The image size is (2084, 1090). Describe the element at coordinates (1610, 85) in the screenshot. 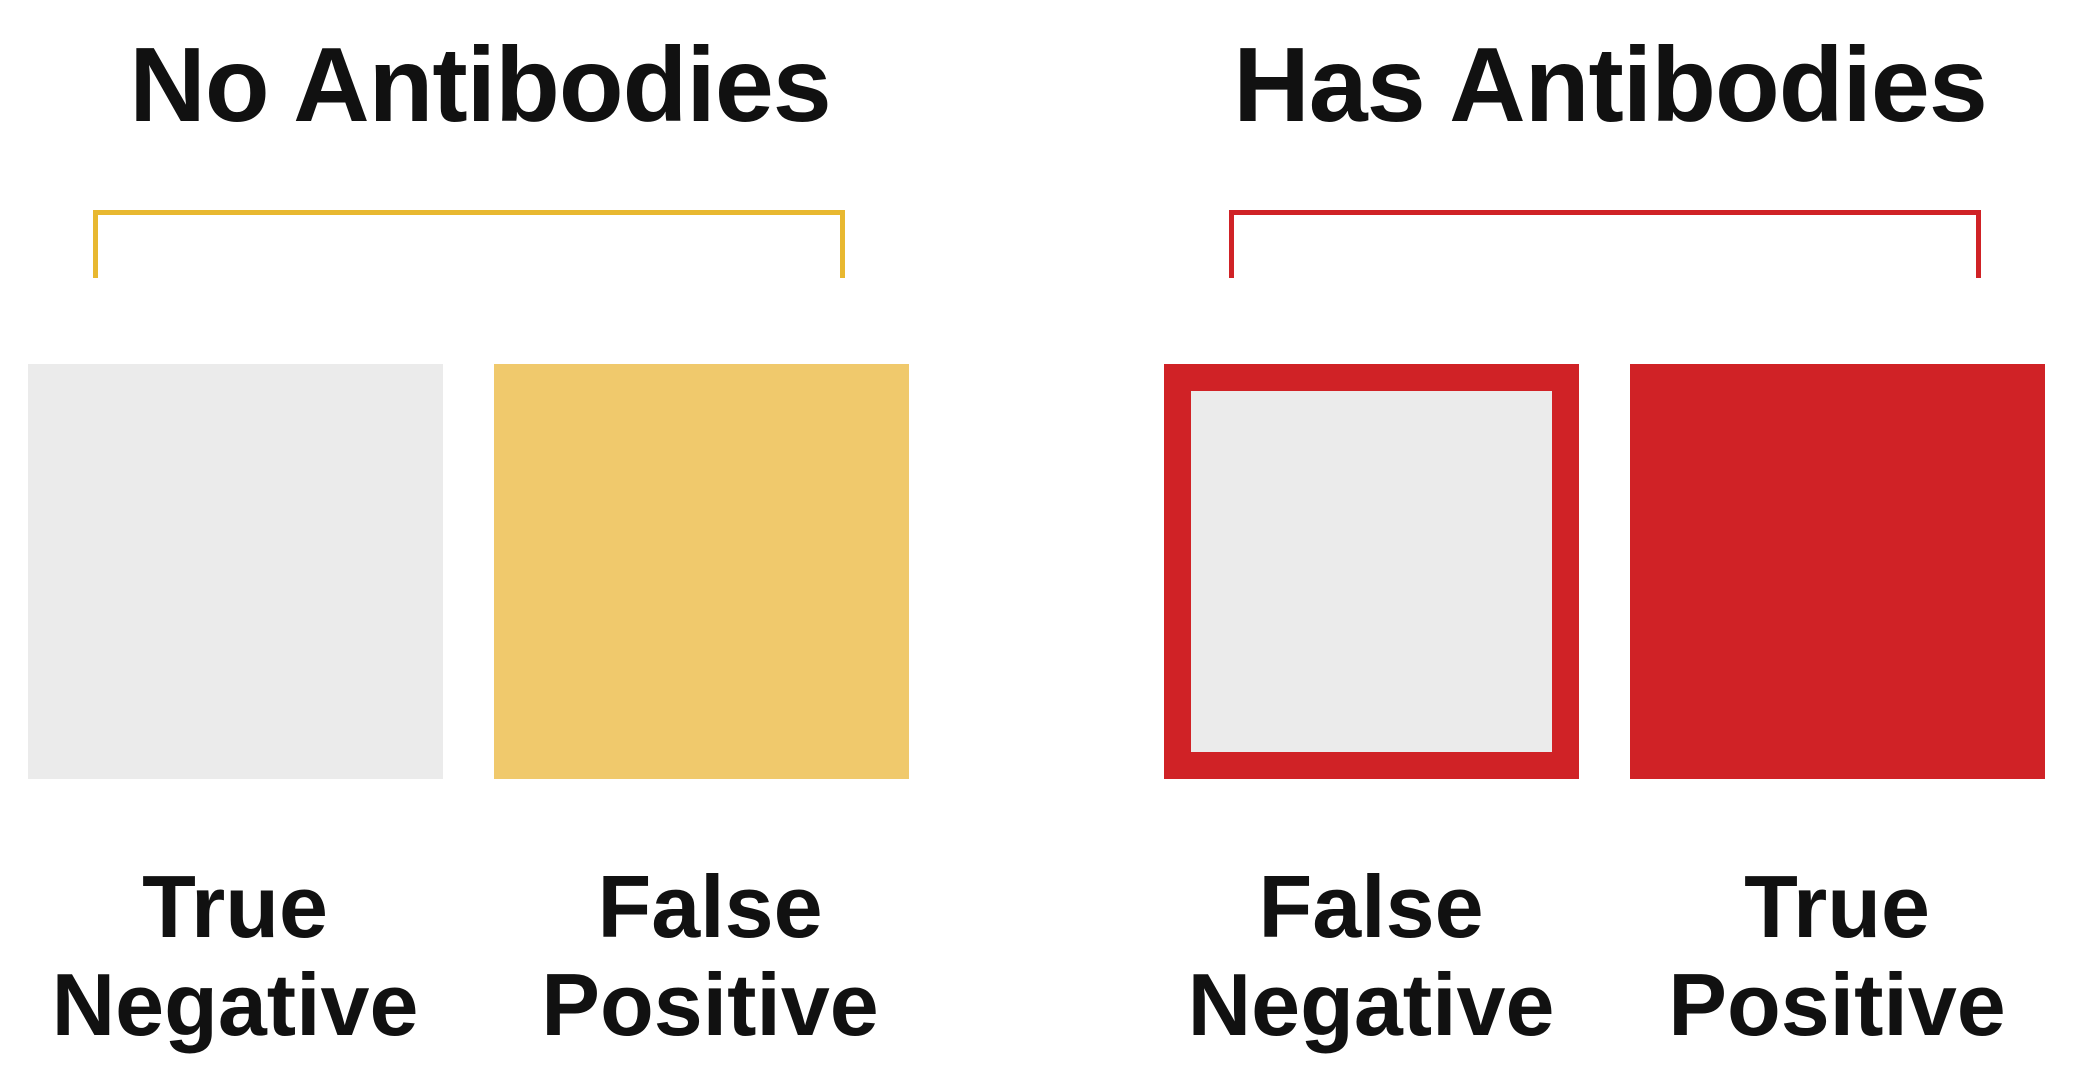

I see `has-antibodies-title: Has Antibodies` at that location.